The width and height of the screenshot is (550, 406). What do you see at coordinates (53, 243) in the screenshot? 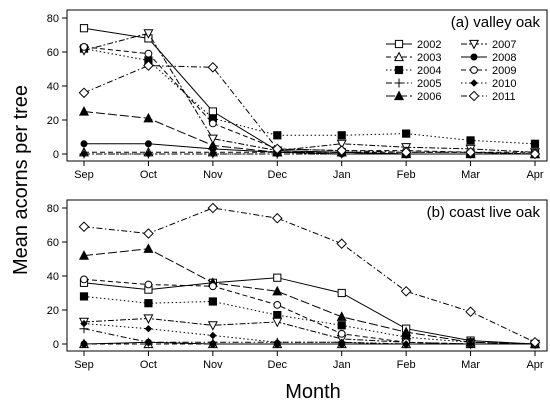
I see `y-tick-label: 60` at bounding box center [53, 243].